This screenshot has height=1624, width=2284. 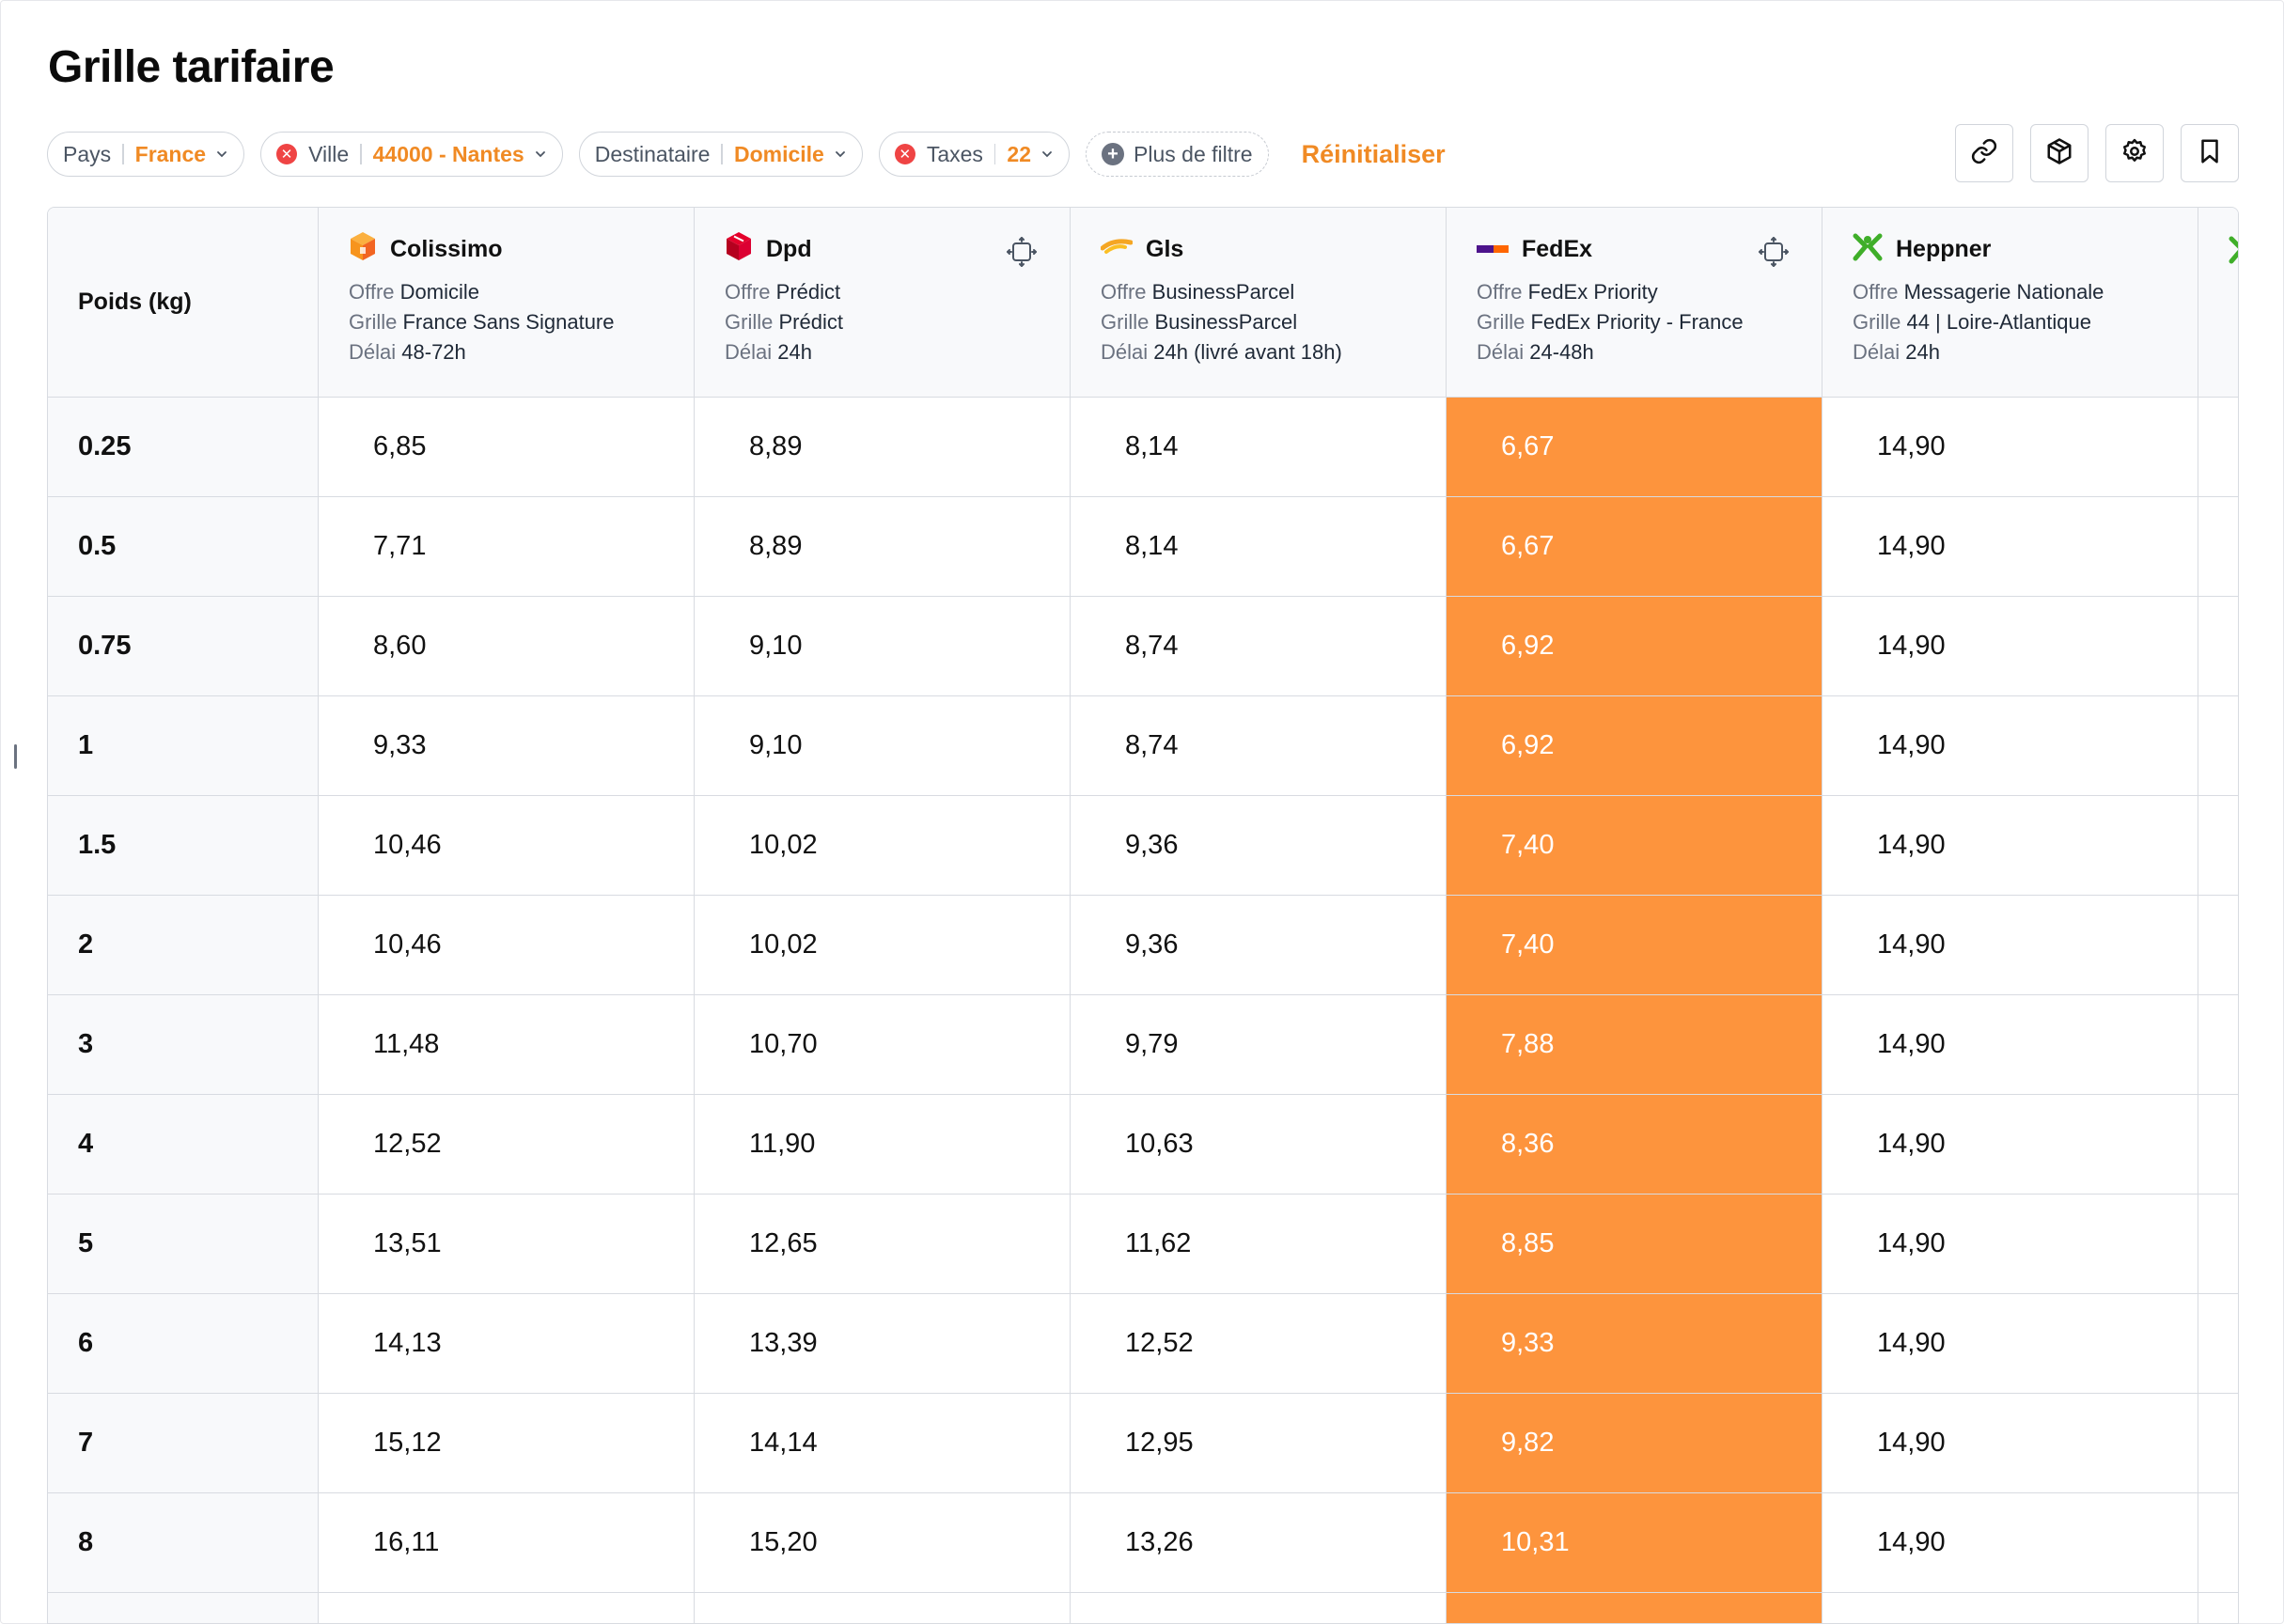 I want to click on price-cell: 14,14, so click(x=883, y=1443).